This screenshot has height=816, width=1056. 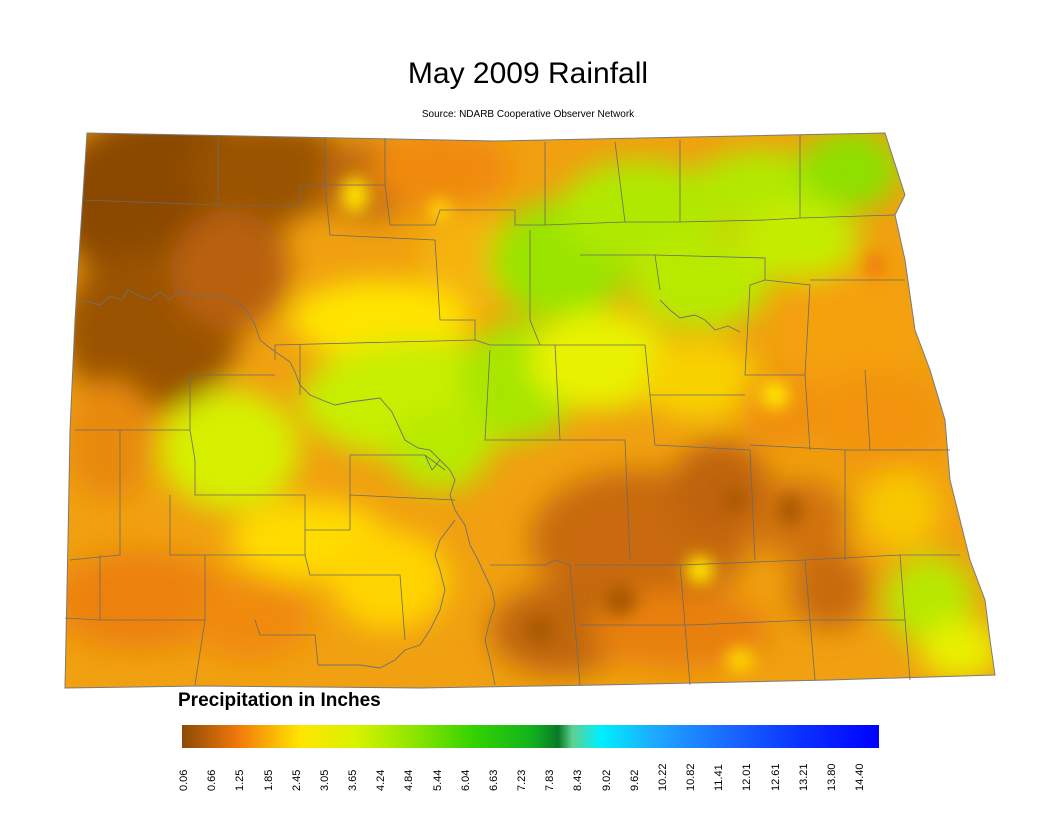 I want to click on legend-tick-label: 8.43, so click(x=578, y=780).